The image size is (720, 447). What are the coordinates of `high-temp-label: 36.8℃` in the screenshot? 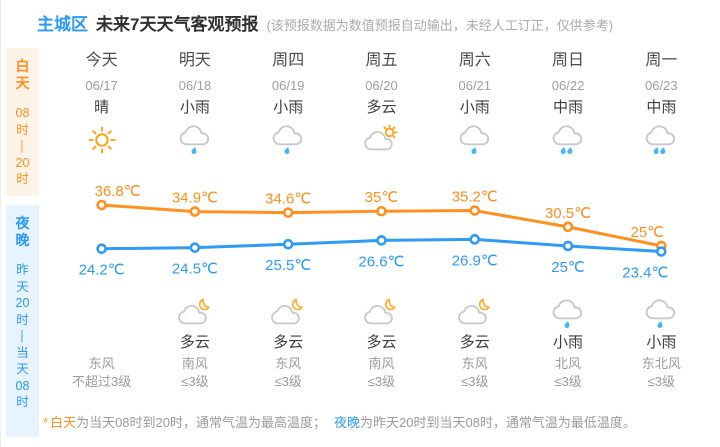 It's located at (118, 191).